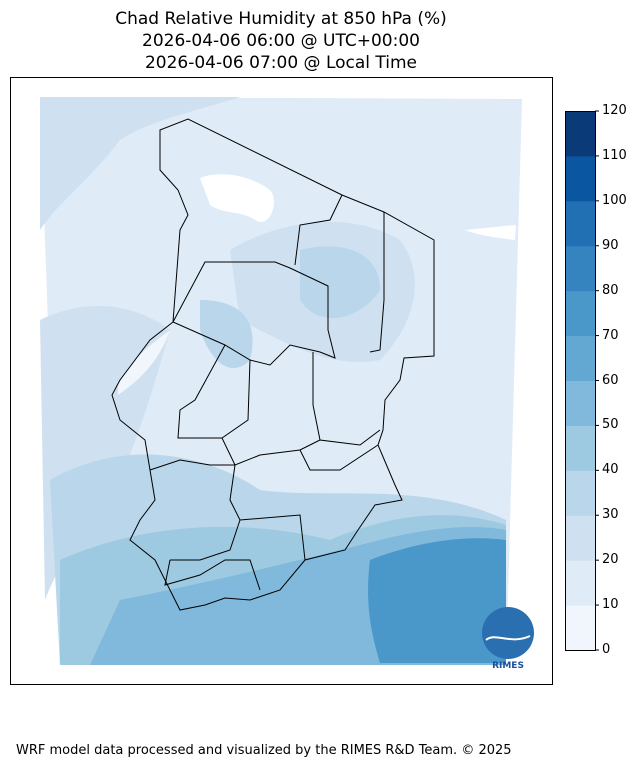 The height and width of the screenshot is (769, 638). What do you see at coordinates (281, 63) in the screenshot?
I see `local-time: 2026-04-06 07:00 @ Local Time` at bounding box center [281, 63].